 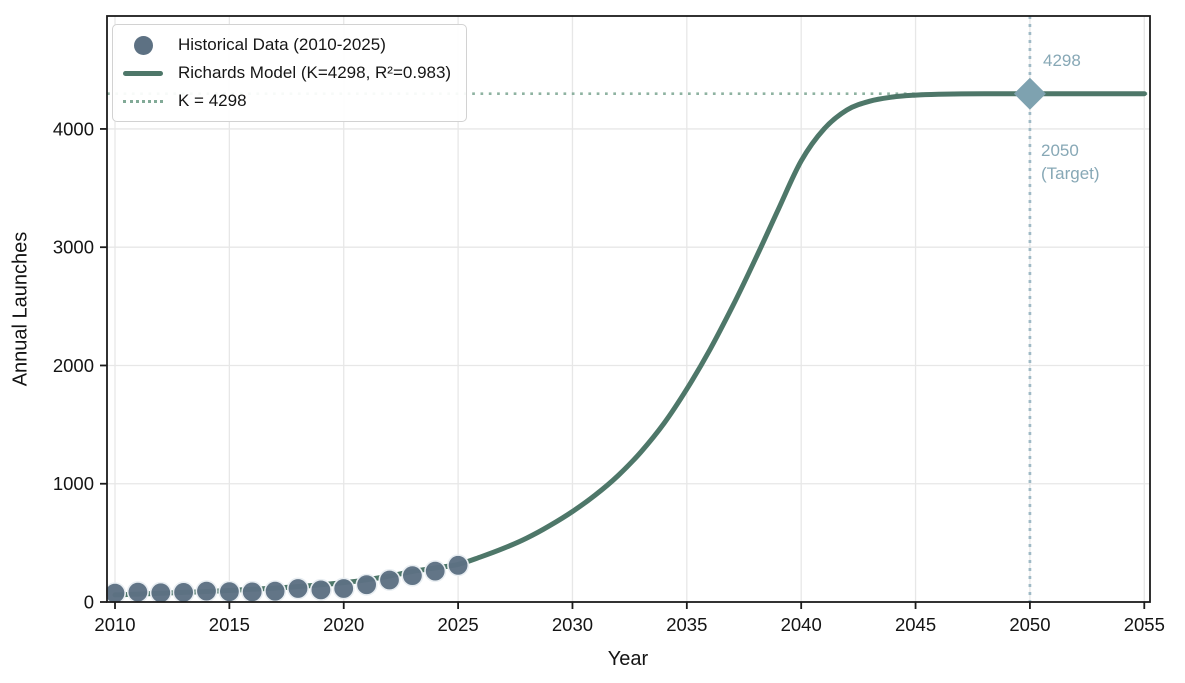 I want to click on legend-label-historical: Historical Data (2010-2025), so click(x=282, y=44).